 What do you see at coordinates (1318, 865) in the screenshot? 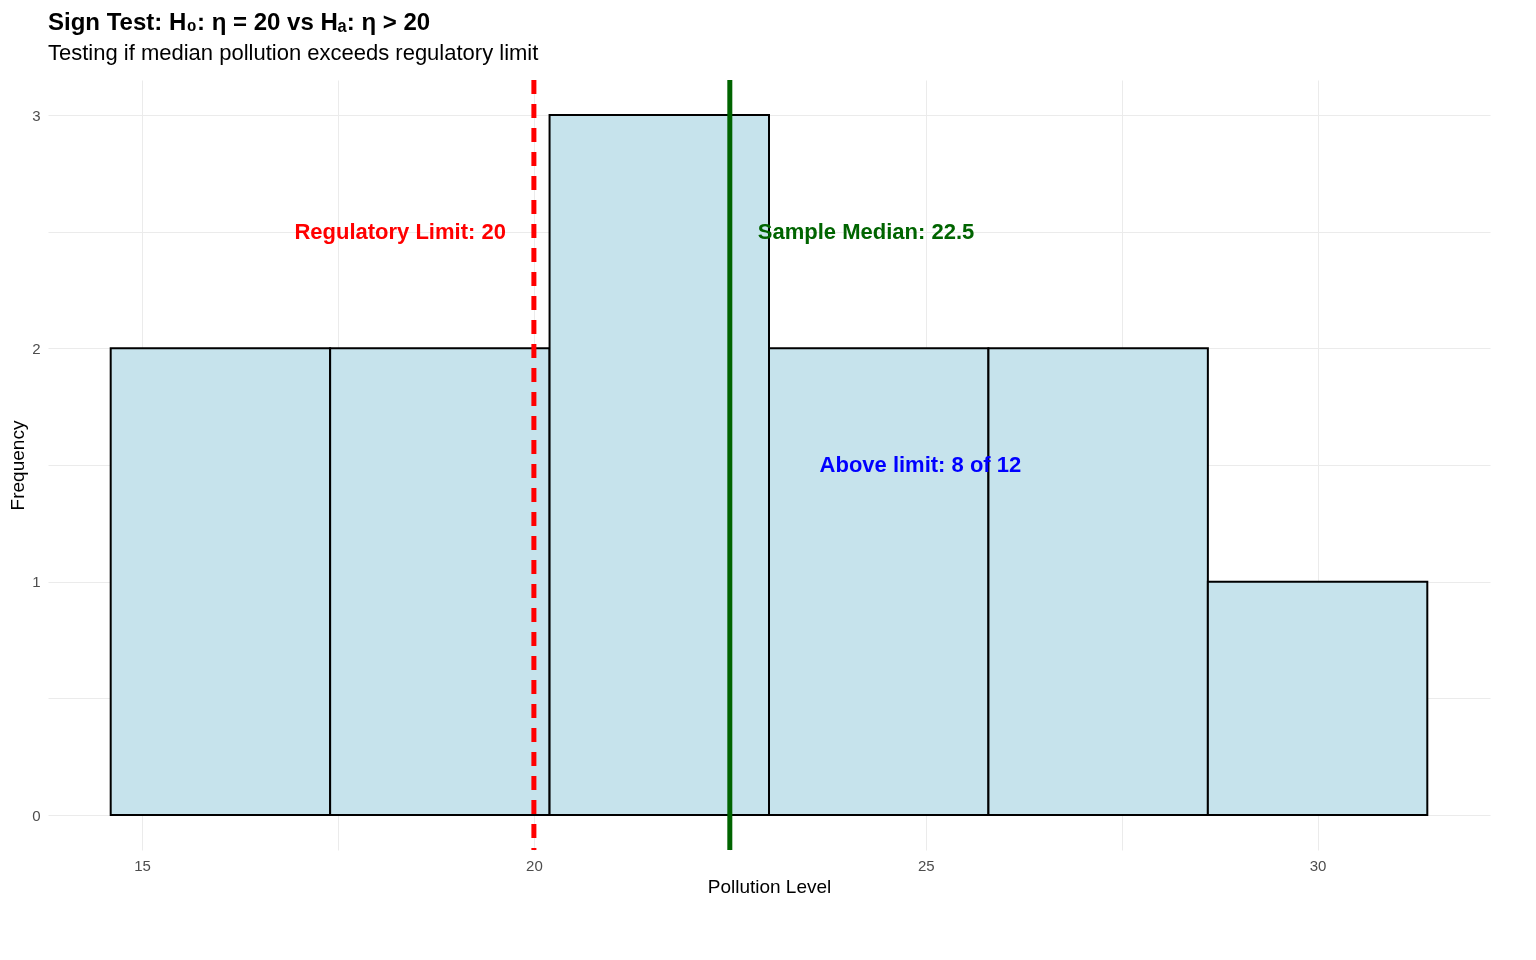
I see `x-tick-label: 30` at bounding box center [1318, 865].